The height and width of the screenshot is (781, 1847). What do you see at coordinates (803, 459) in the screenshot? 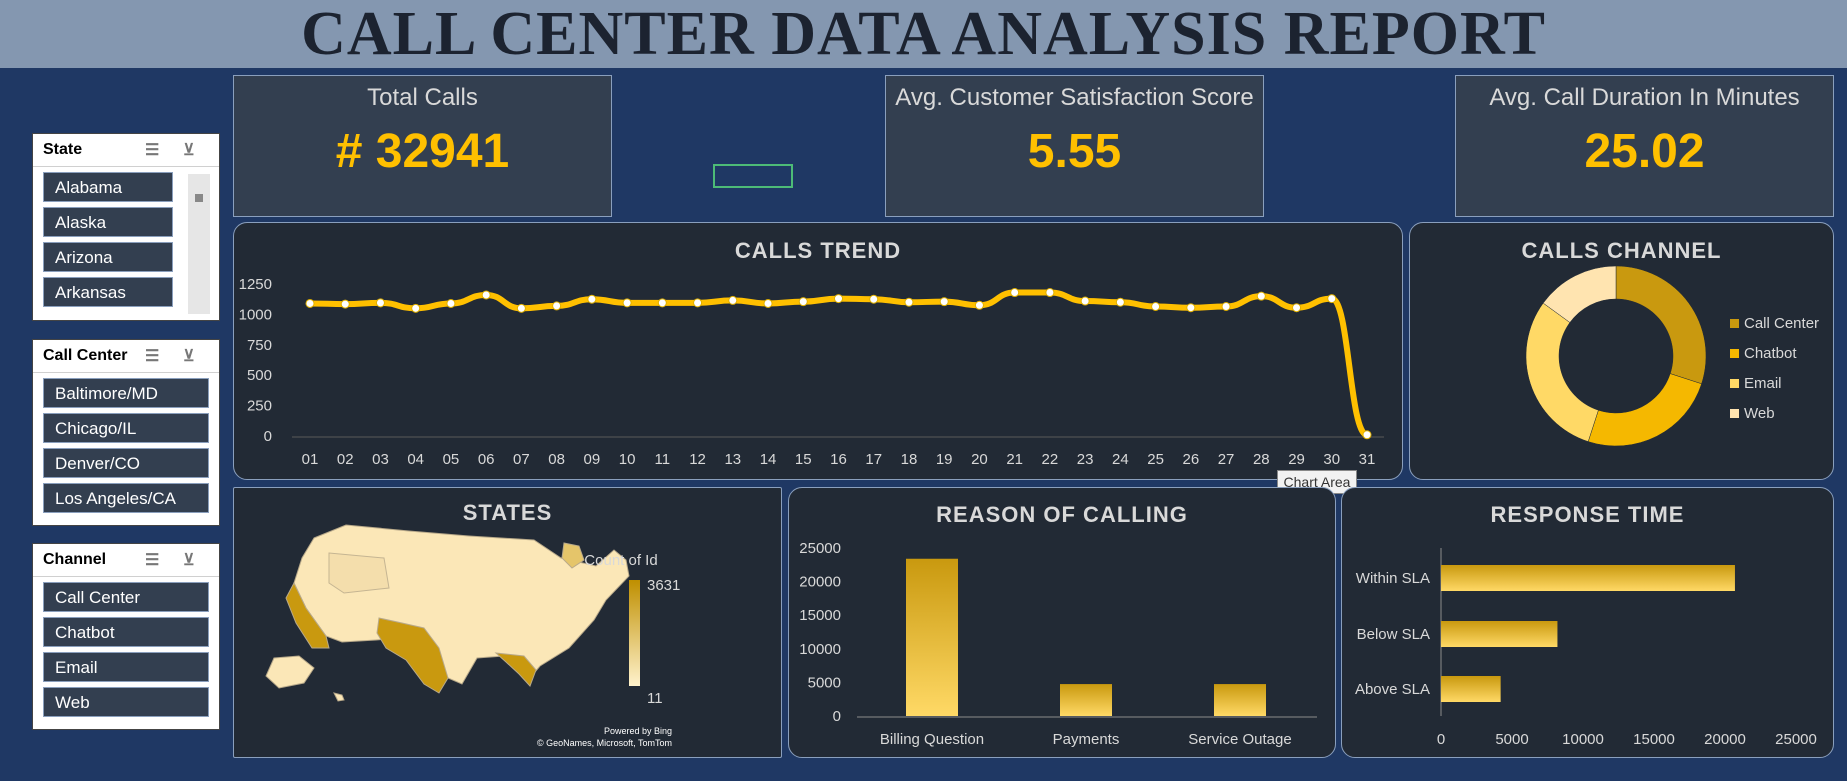
I see `x-tick-label: 15` at bounding box center [803, 459].